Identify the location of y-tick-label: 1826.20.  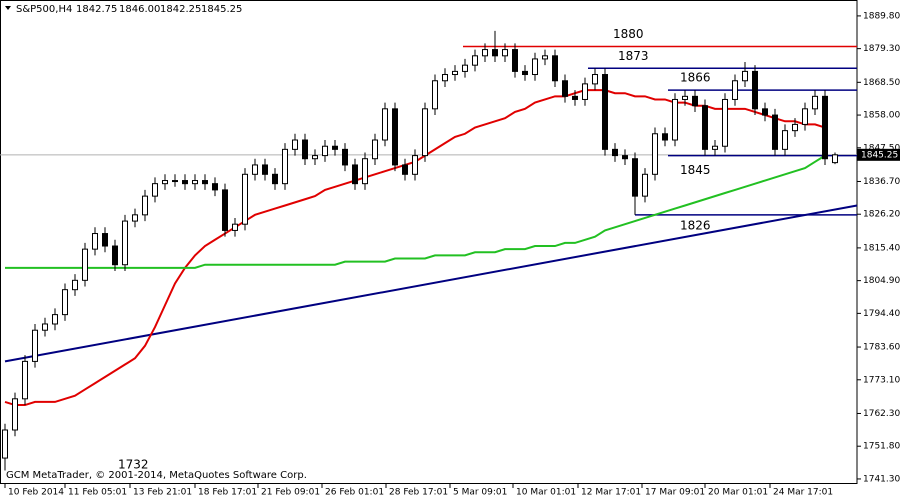
(881, 215).